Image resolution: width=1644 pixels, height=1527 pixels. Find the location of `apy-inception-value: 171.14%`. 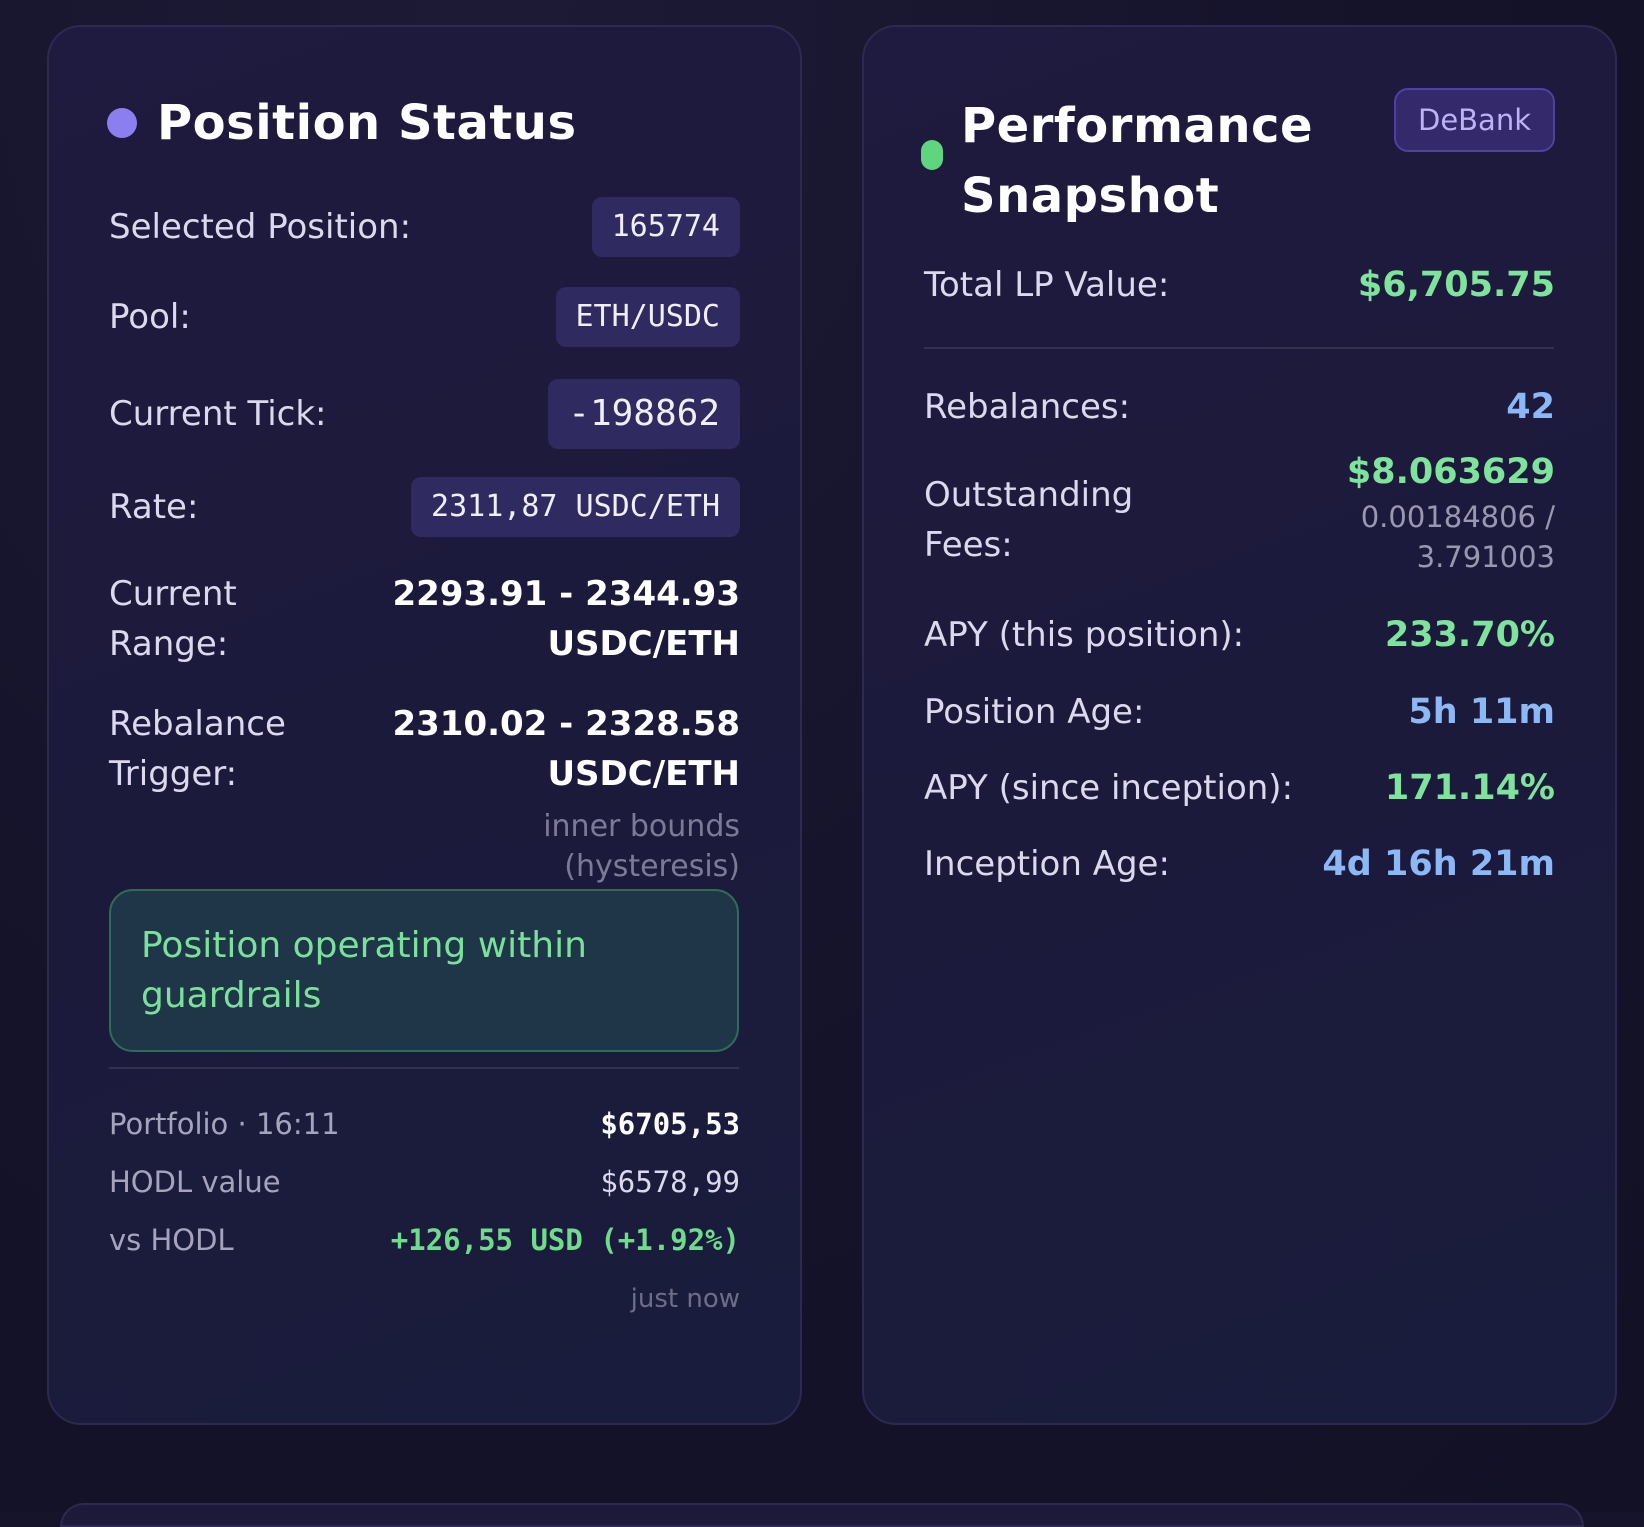

apy-inception-value: 171.14% is located at coordinates (1469, 788).